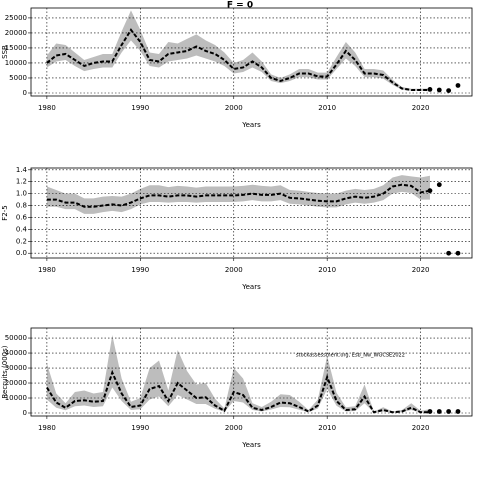 The height and width of the screenshot is (480, 480). I want to click on y-tick-label: 25000, so click(16, 18).